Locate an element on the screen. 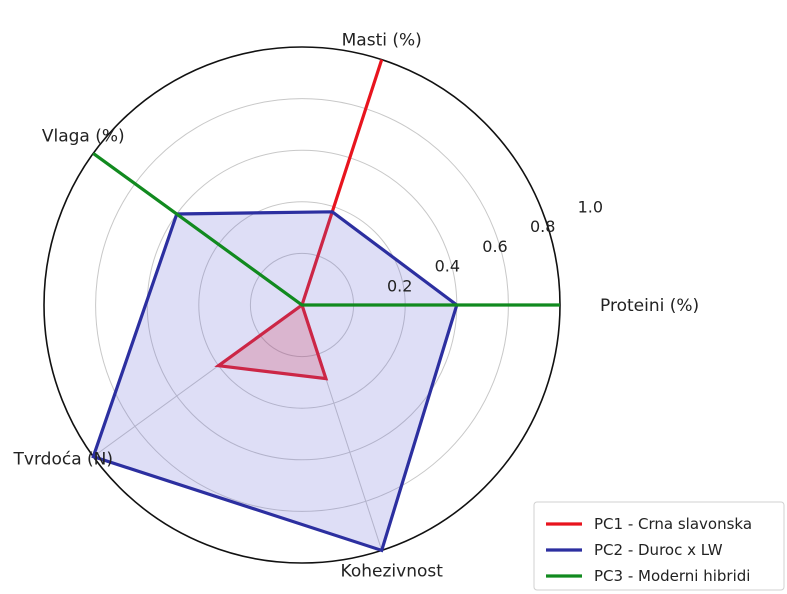 This screenshot has height=594, width=787. radial-tick-labels: 0.2 0.4 0.6 0.8 1.0 is located at coordinates (495, 246).